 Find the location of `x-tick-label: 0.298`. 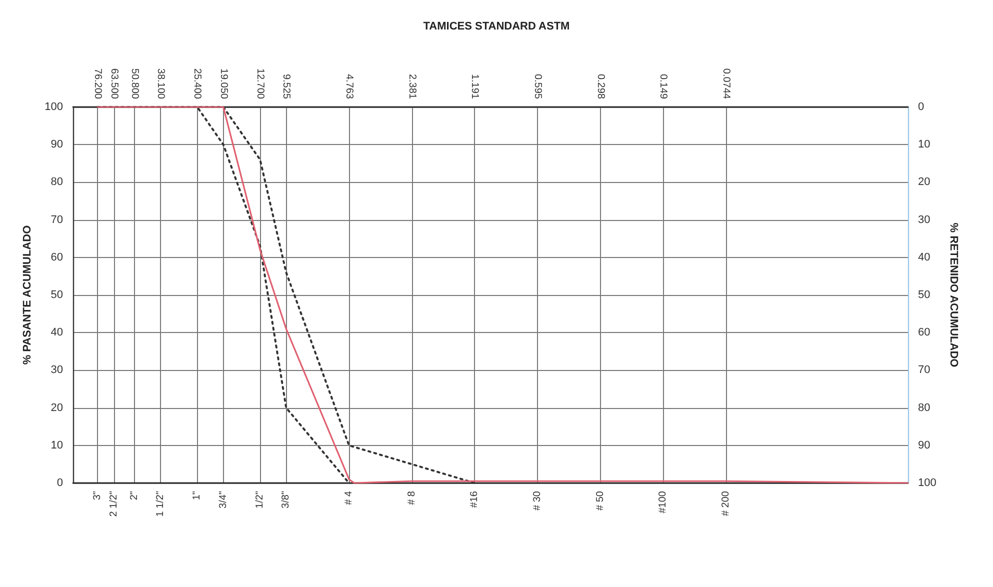

x-tick-label: 0.298 is located at coordinates (600, 87).